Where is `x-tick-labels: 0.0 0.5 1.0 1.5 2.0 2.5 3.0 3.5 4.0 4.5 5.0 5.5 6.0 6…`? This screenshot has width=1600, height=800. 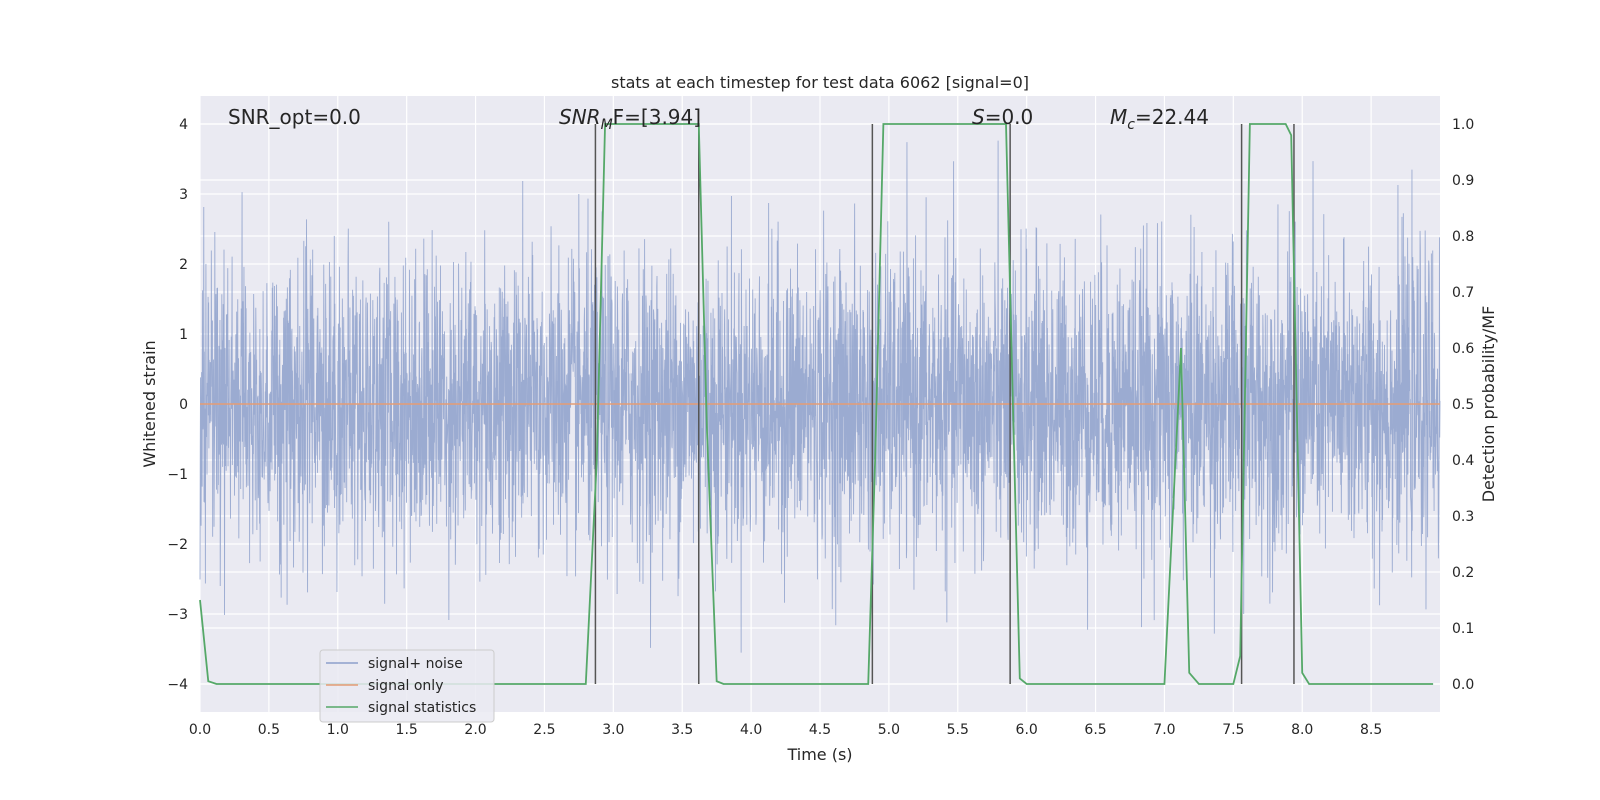 x-tick-labels: 0.0 0.5 1.0 1.5 2.0 2.5 3.0 3.5 4.0 4.5 5.0 5.5 6.0 6… is located at coordinates (785, 730).